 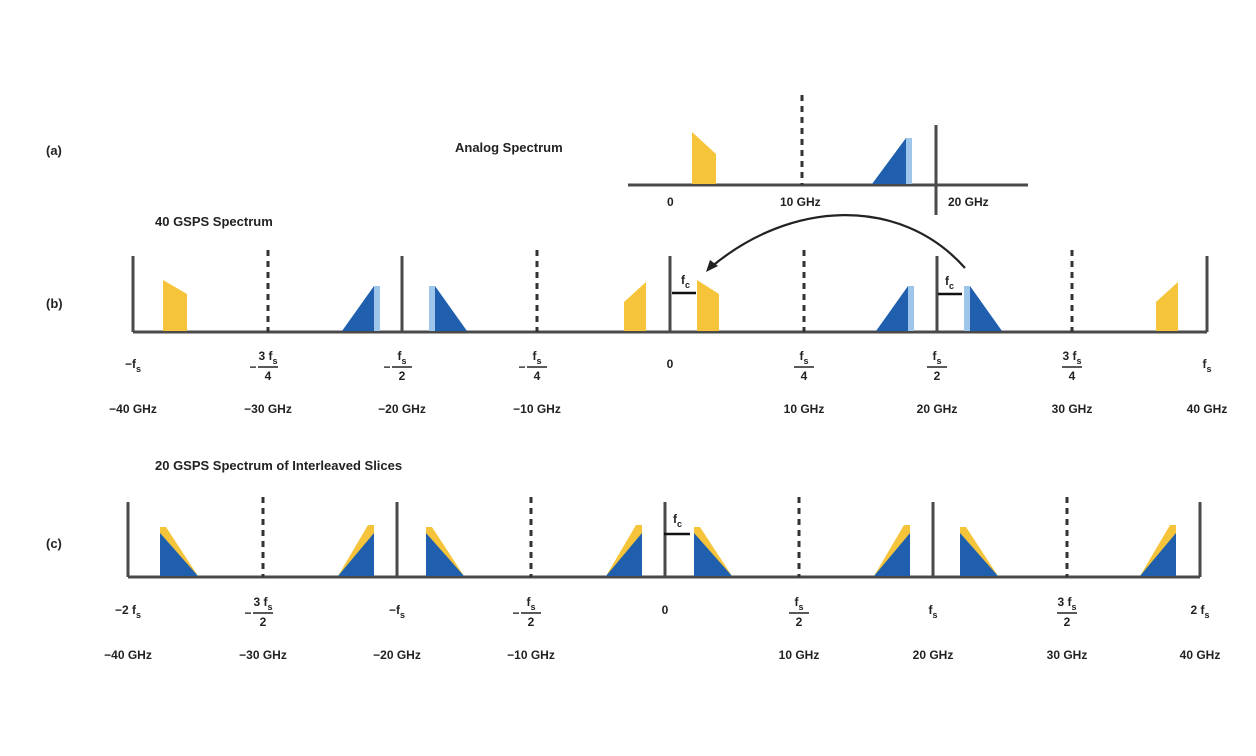 What do you see at coordinates (54, 543) in the screenshot?
I see `panel-c-label: (c)` at bounding box center [54, 543].